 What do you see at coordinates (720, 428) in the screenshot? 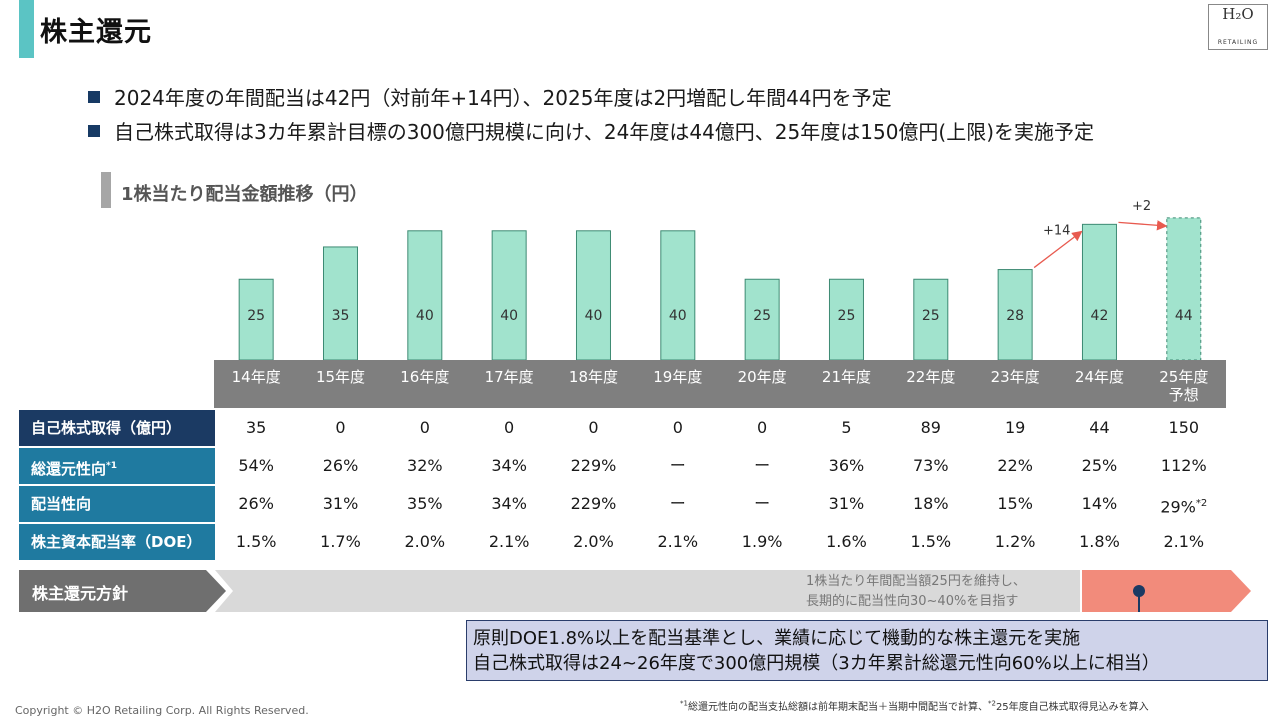
I see `table-row: 35 0 0 0 0 0 0 5 89 19 44 150` at bounding box center [720, 428].